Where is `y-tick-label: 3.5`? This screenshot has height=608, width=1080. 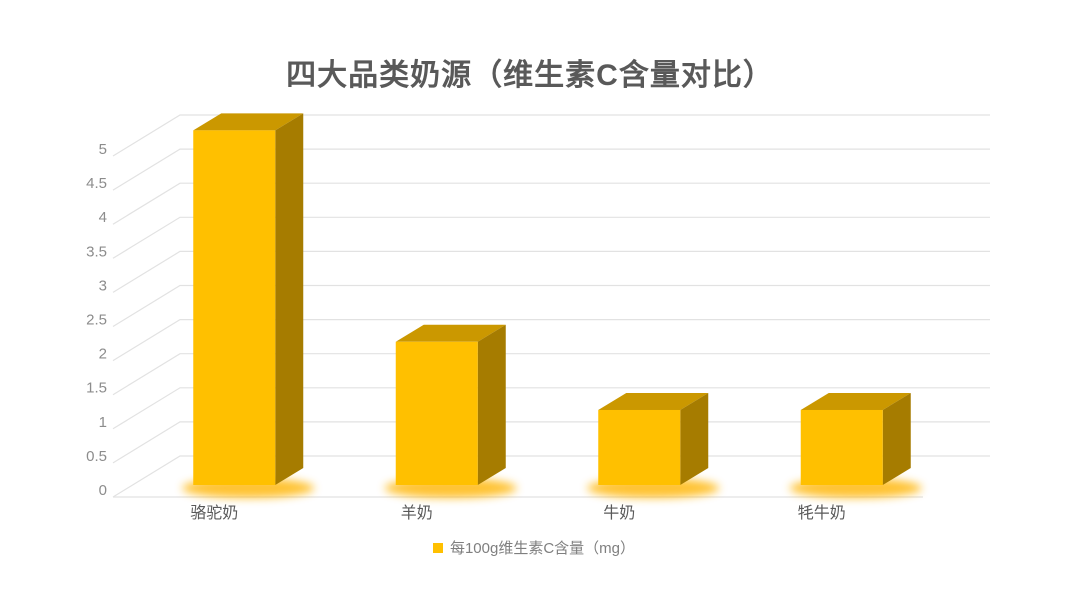
y-tick-label: 3.5 is located at coordinates (96, 251).